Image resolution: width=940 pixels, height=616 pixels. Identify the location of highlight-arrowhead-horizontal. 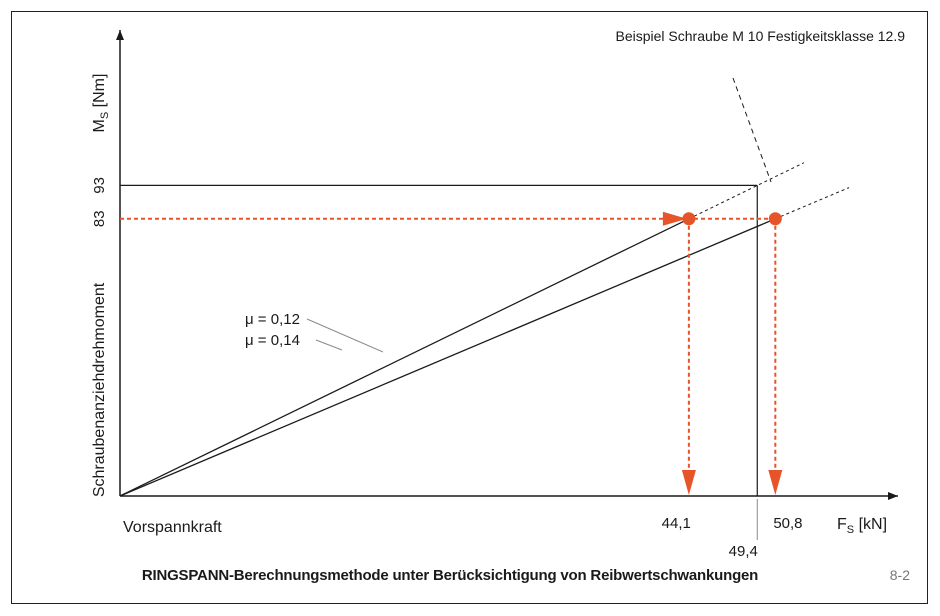
(674, 218).